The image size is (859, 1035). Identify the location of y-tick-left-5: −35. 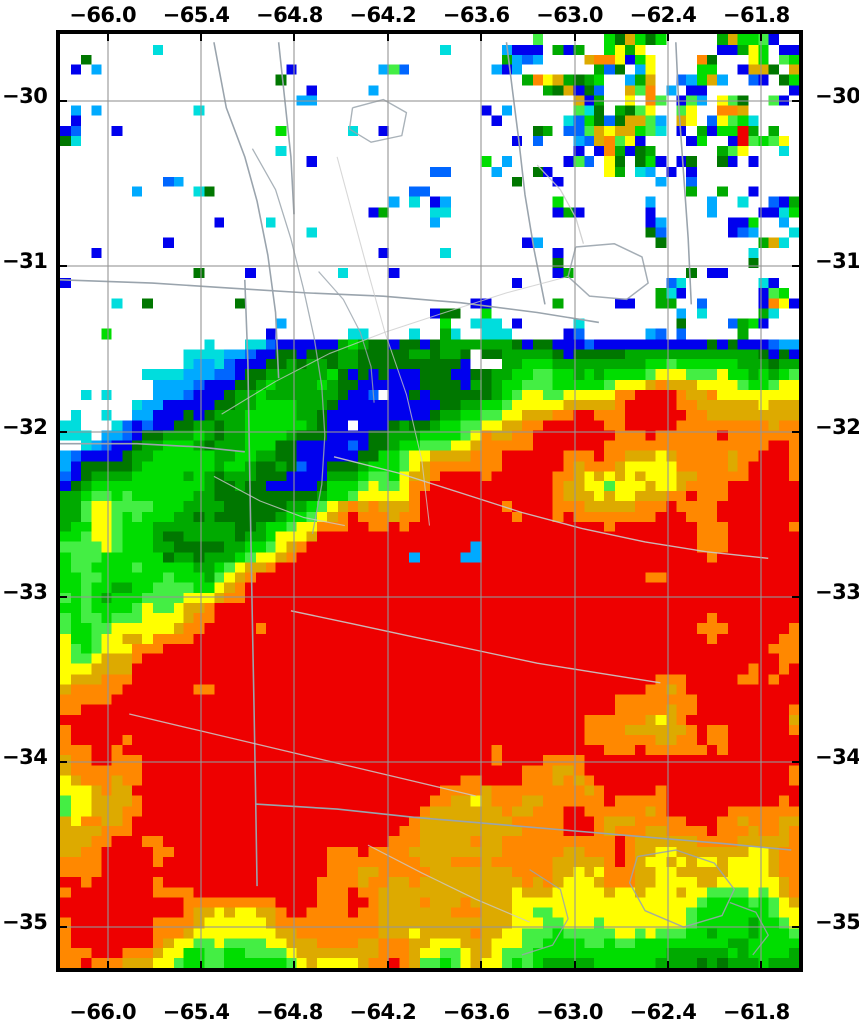
(25, 922).